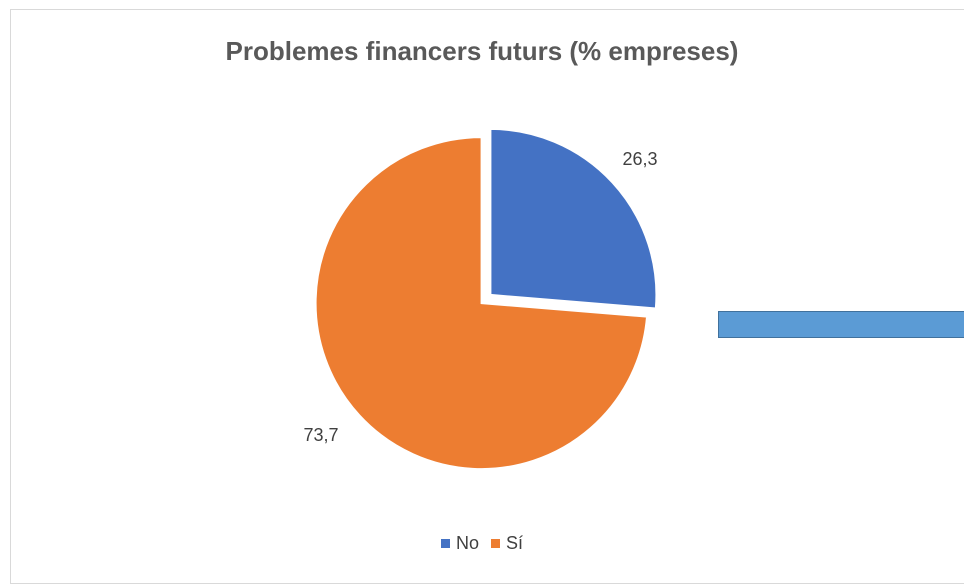 This screenshot has height=584, width=964. I want to click on chart-title: Problemes financers futurs (% empreses), so click(482, 51).